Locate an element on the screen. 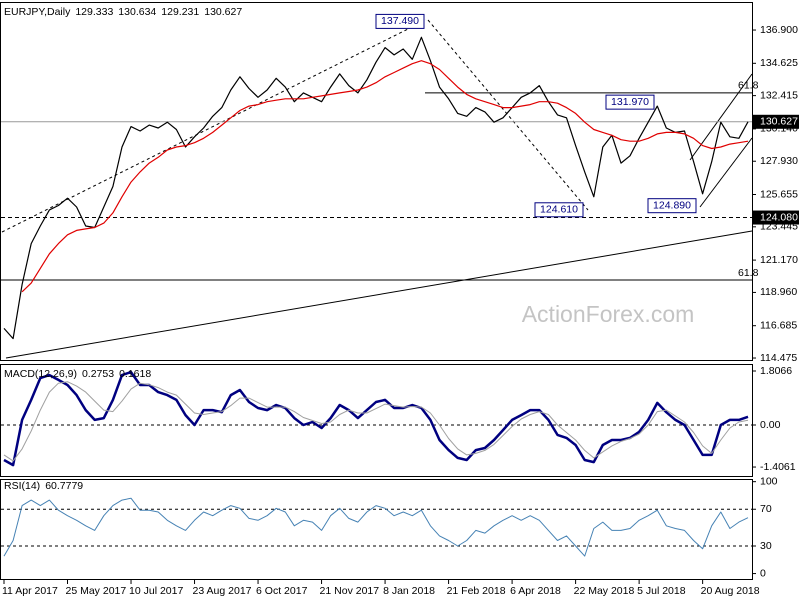 This screenshot has height=600, width=800. x-tick-label: 8 Jan 2018 is located at coordinates (409, 591).